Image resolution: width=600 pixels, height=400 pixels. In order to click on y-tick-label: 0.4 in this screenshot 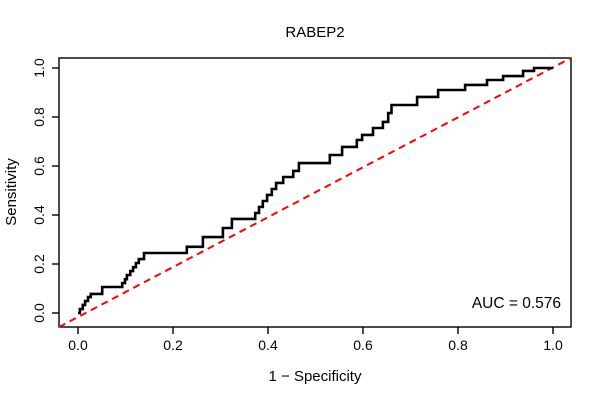, I will do `click(39, 215)`.